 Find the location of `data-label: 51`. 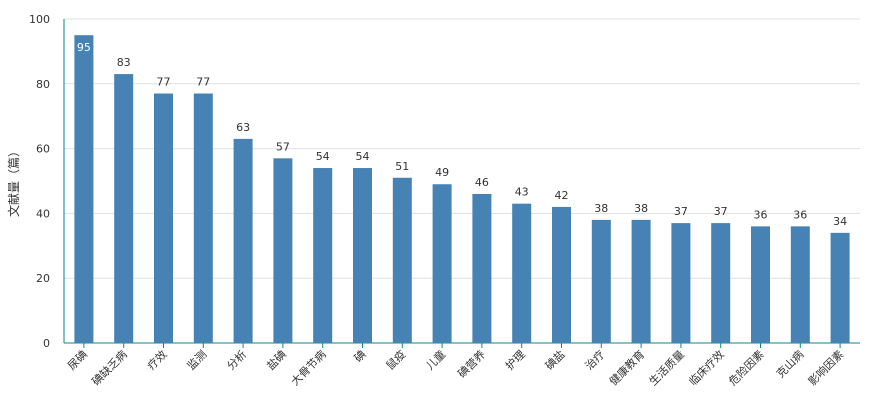

data-label: 51 is located at coordinates (402, 166).